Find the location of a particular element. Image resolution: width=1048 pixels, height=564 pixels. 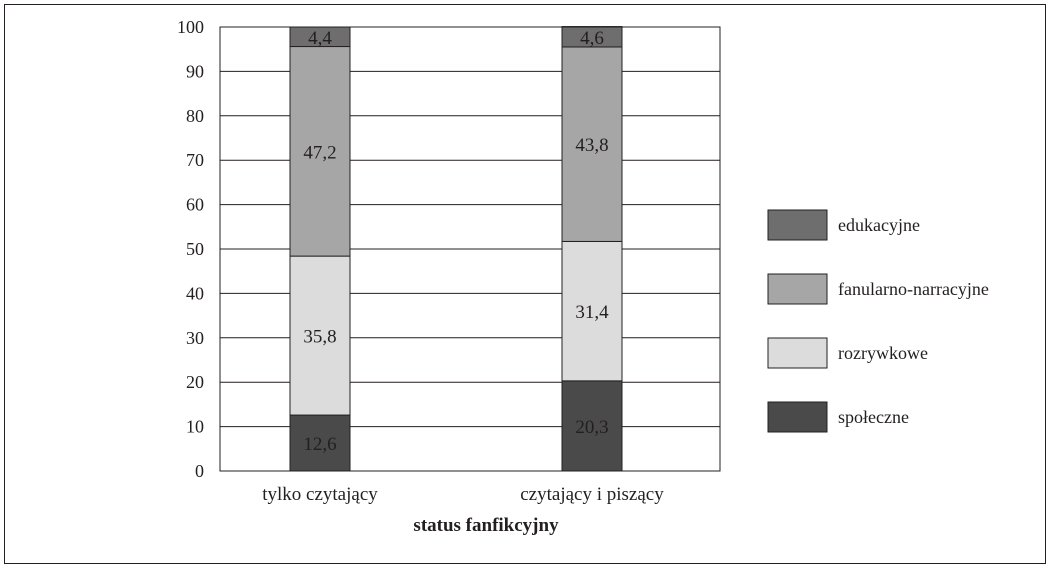

y-tick-label: 10 is located at coordinates (195, 427).